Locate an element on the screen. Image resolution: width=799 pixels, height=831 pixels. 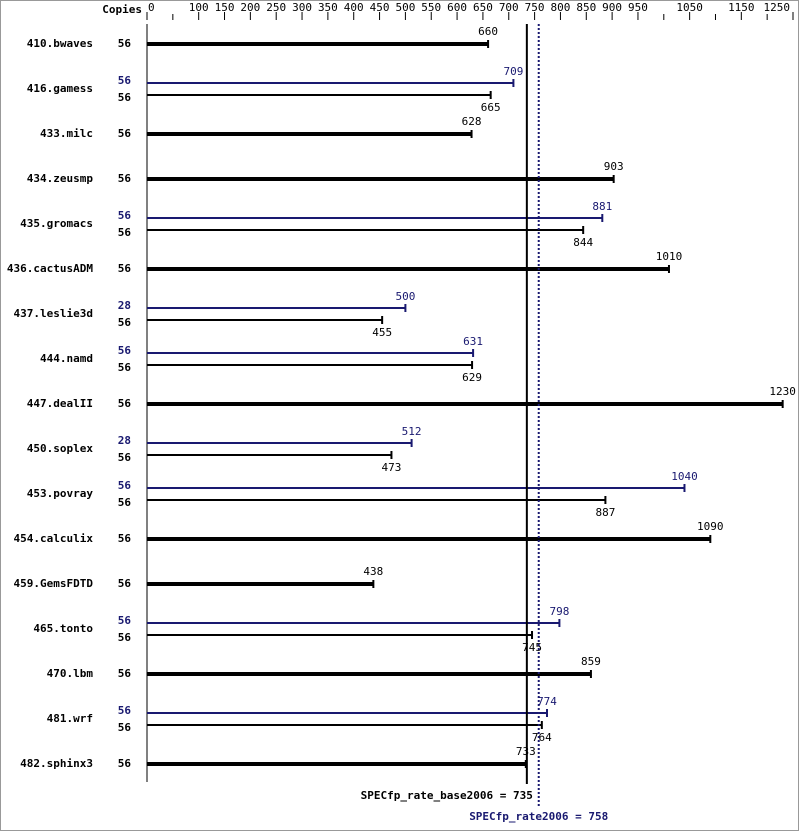
x-tick-label: 400 is located at coordinates (354, 7).